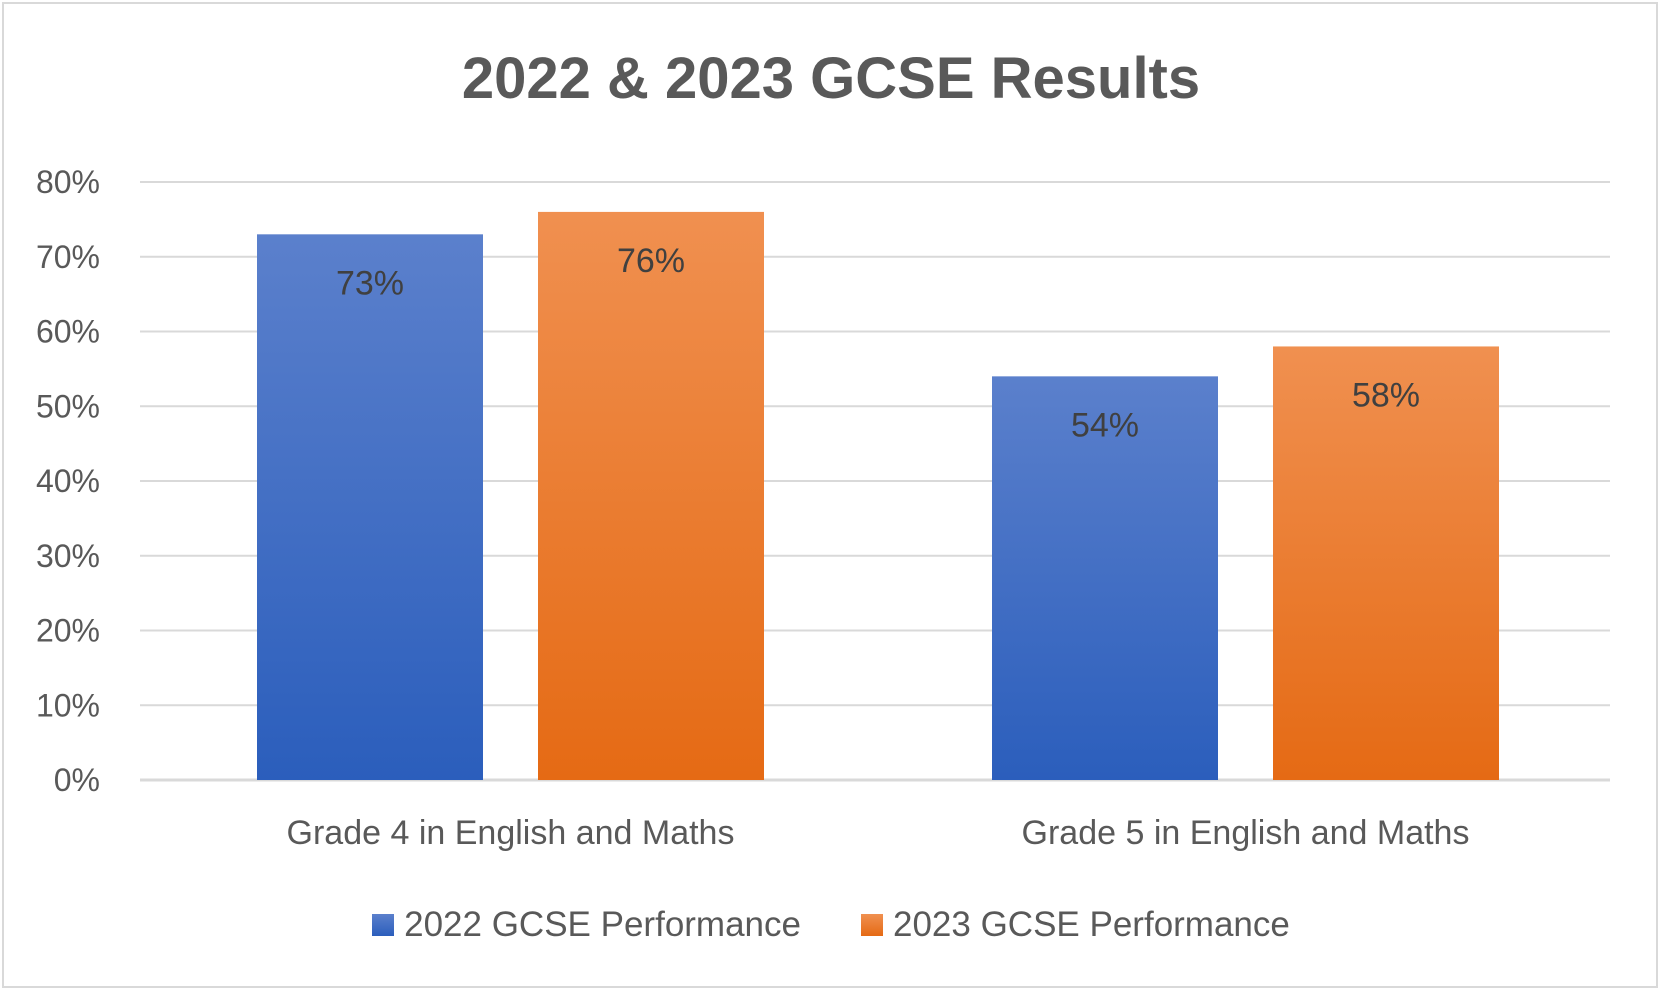 The height and width of the screenshot is (992, 1662). I want to click on data-label: 54%, so click(1105, 425).